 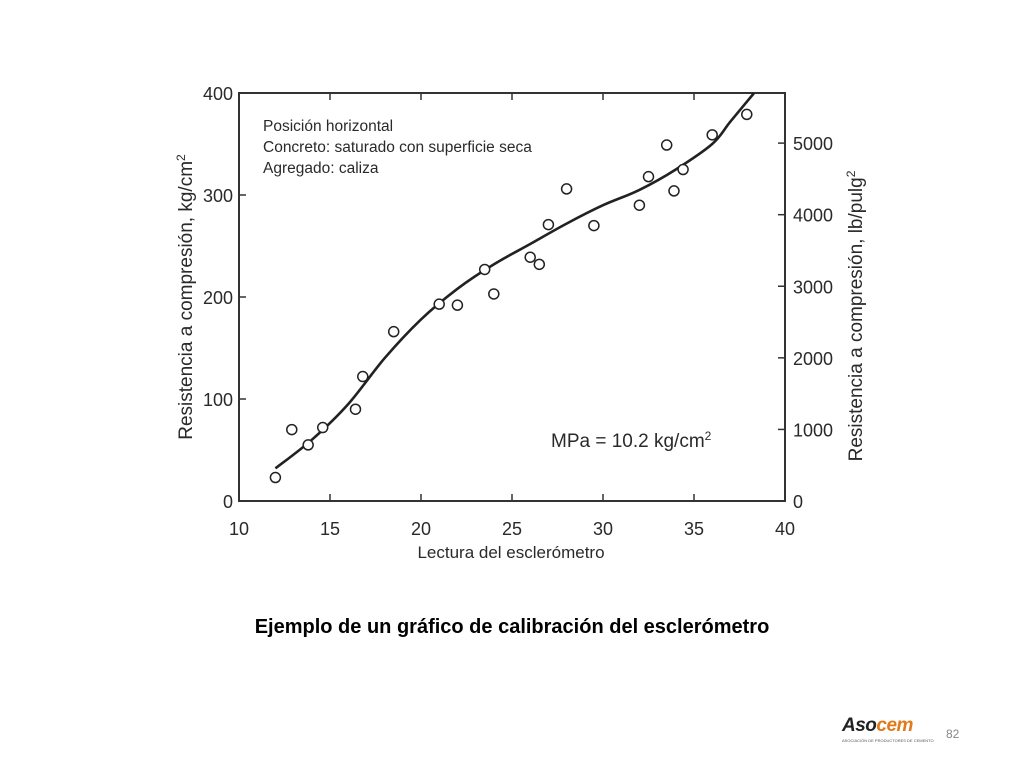 What do you see at coordinates (421, 529) in the screenshot?
I see `x-tick-label: 20` at bounding box center [421, 529].